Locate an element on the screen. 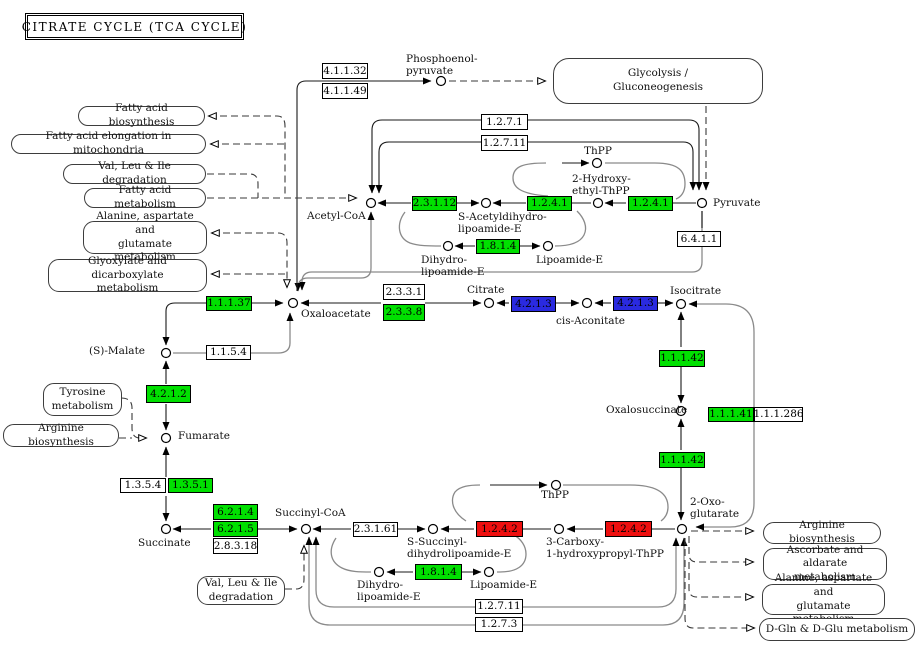 This screenshot has height=651, width=922. pathway-glyoxylate-dicarboxylate: Glyoxylate and dicarboxylate metabolism is located at coordinates (127, 274).